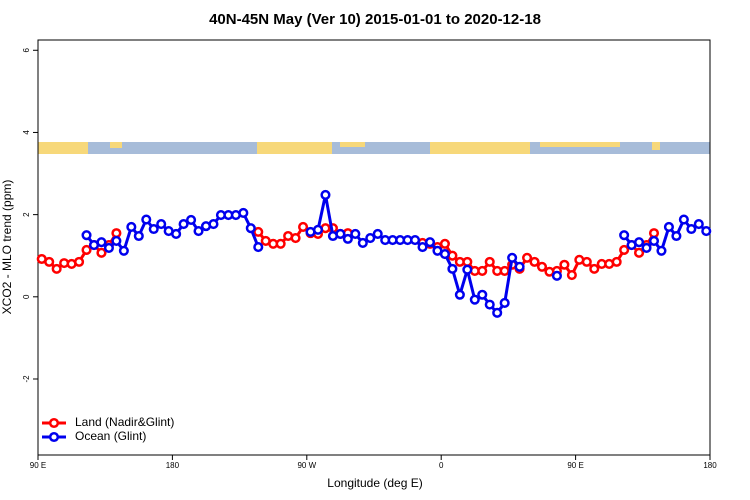 The image size is (750, 500). I want to click on y-axis-label: XCO2 - MLO trend (ppm), so click(7, 247).